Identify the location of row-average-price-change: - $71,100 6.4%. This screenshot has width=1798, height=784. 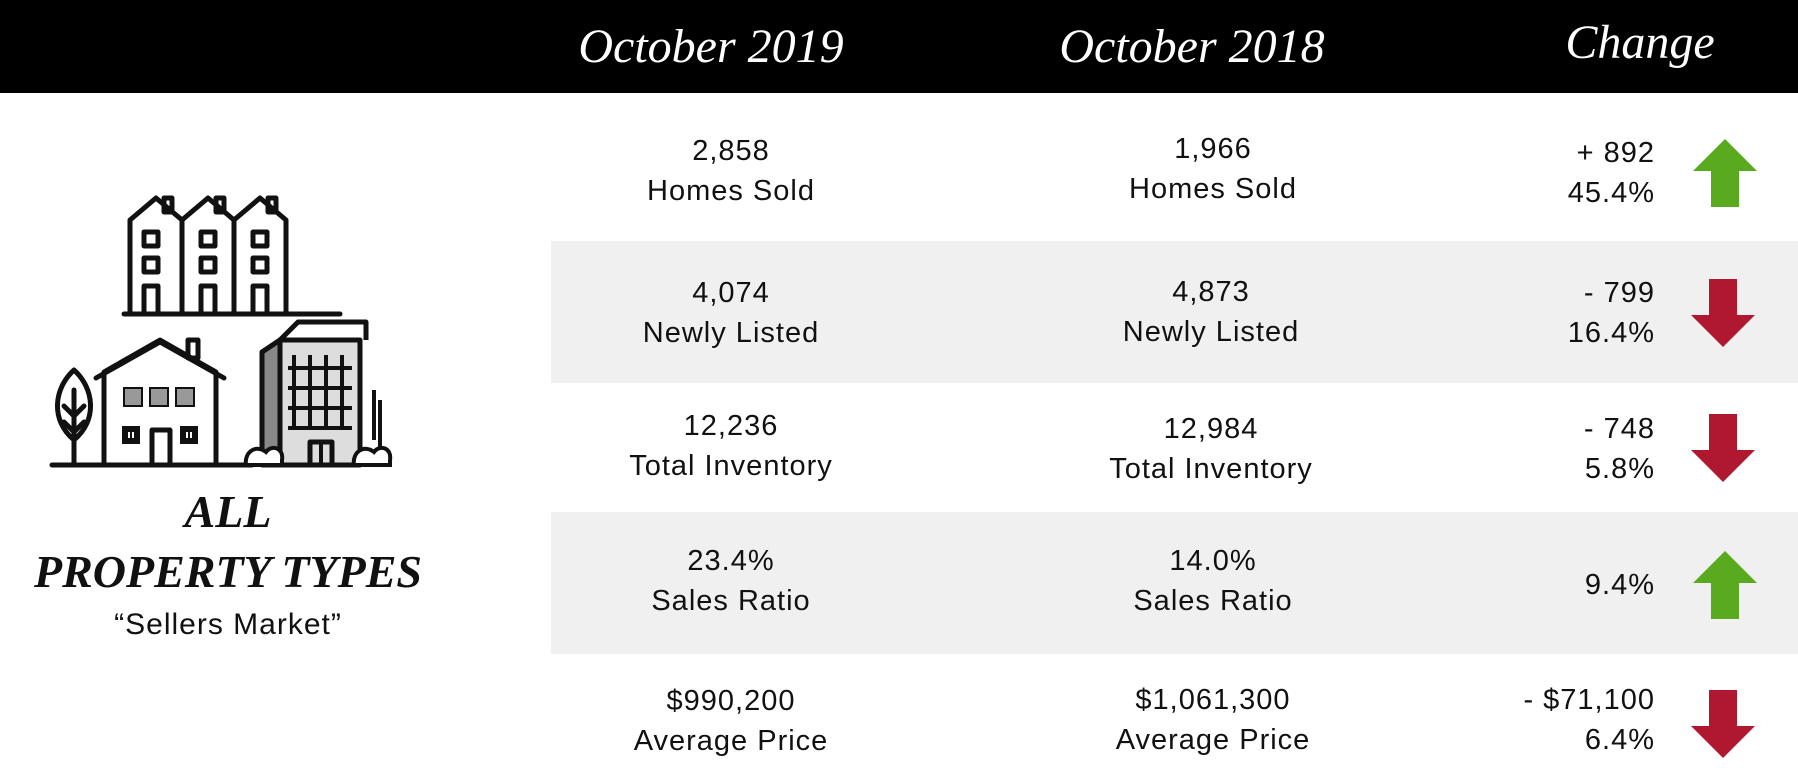
(1530, 720).